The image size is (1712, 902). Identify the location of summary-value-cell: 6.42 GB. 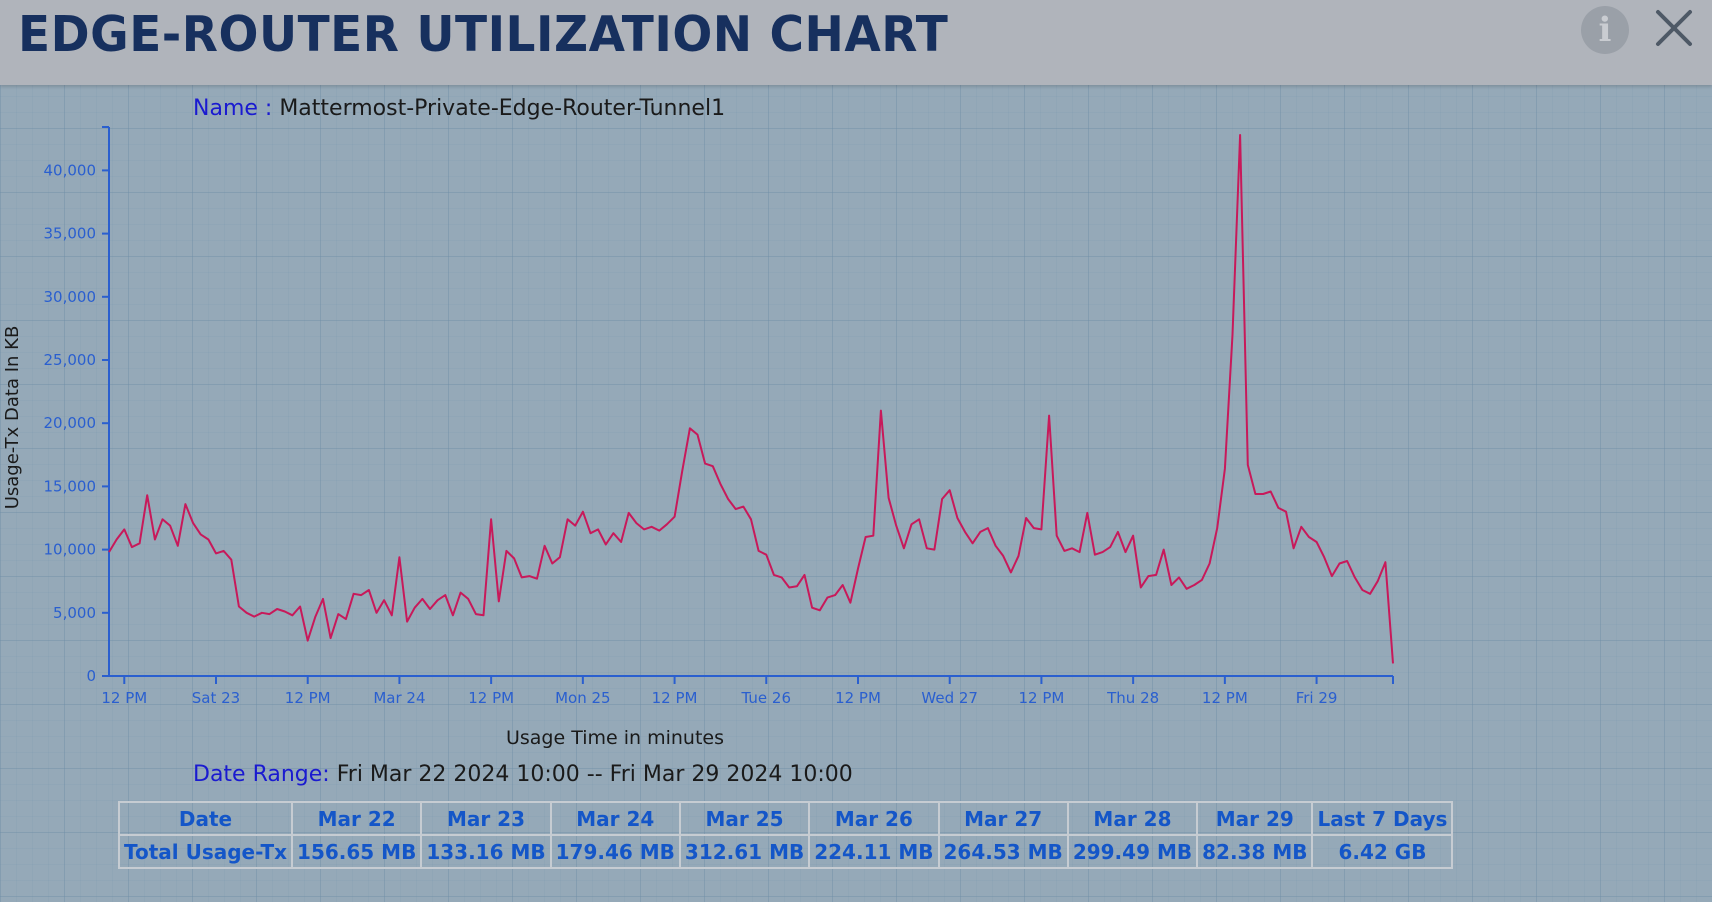
(1382, 851).